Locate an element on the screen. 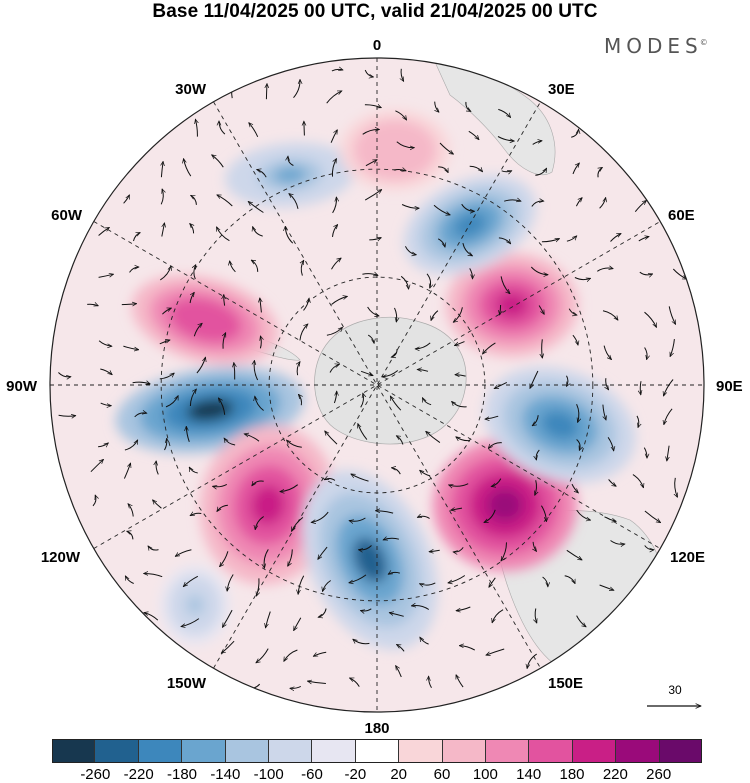  colorbar-tick-label: 220 is located at coordinates (615, 774).